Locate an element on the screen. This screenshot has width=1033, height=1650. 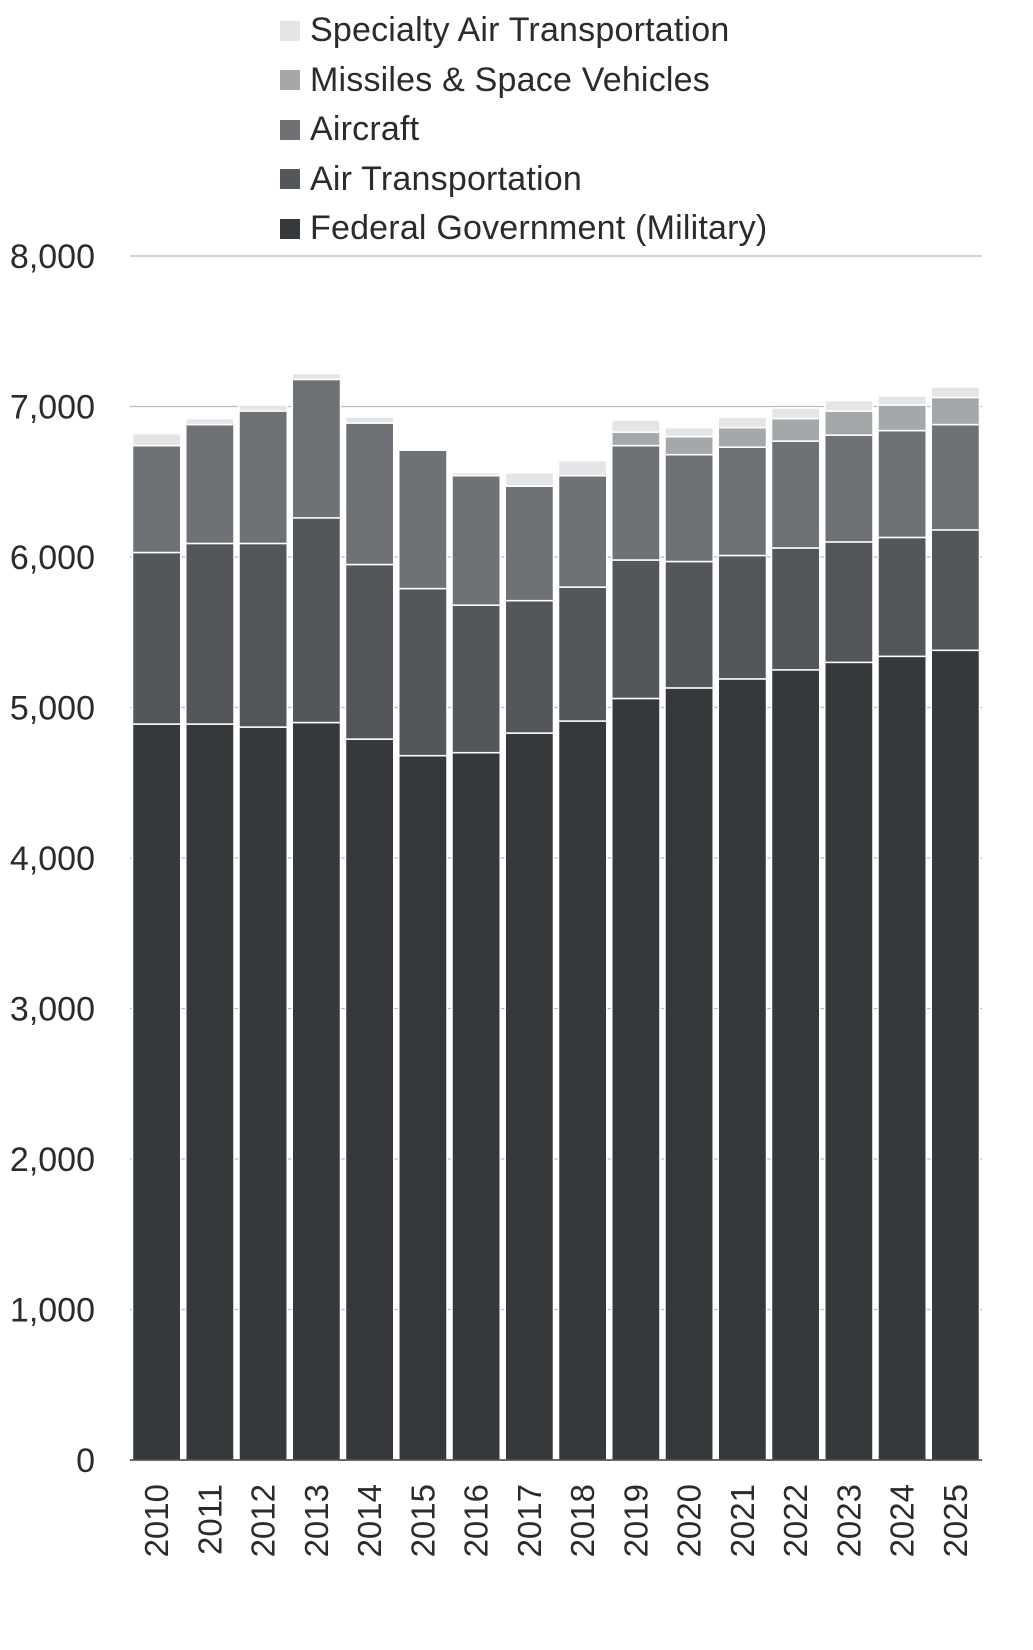
x-tick-label: 2012 is located at coordinates (263, 1520).